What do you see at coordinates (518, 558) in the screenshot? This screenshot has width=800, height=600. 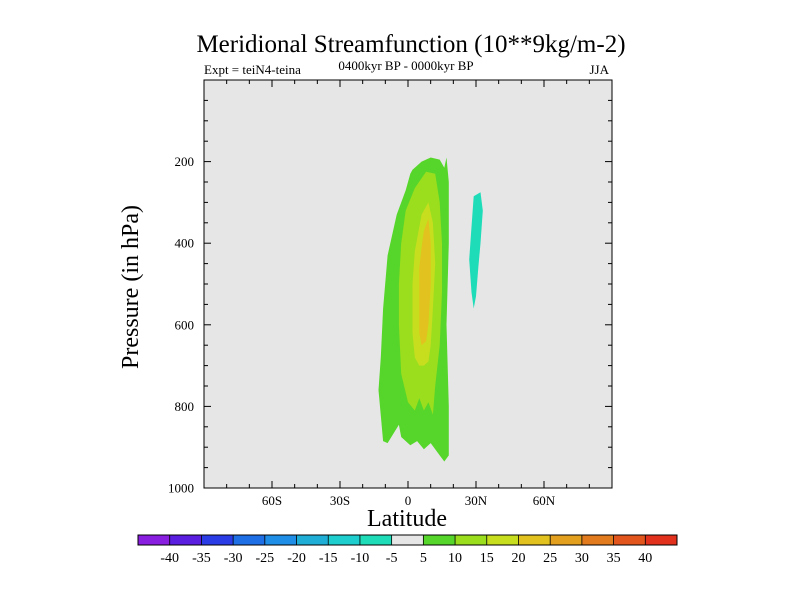 I see `colorbar-label: 20` at bounding box center [518, 558].